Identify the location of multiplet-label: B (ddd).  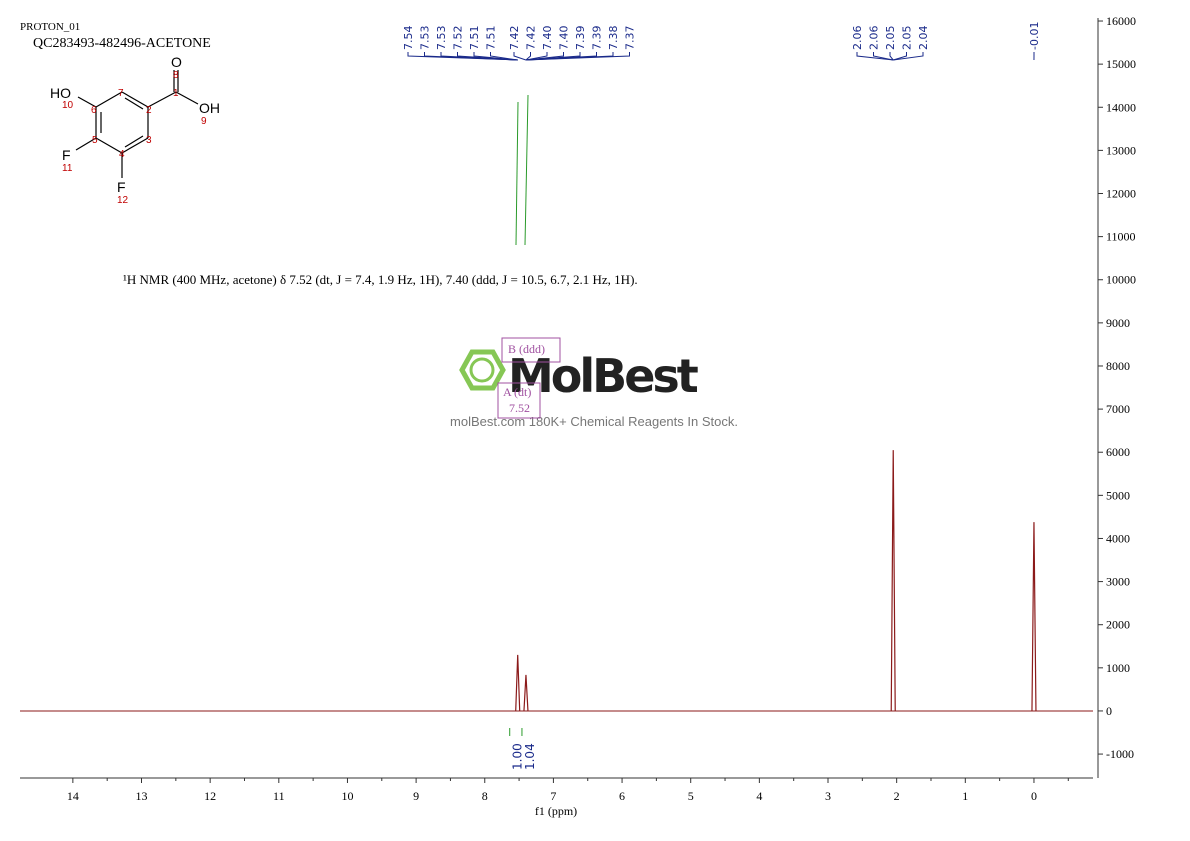
(526, 349).